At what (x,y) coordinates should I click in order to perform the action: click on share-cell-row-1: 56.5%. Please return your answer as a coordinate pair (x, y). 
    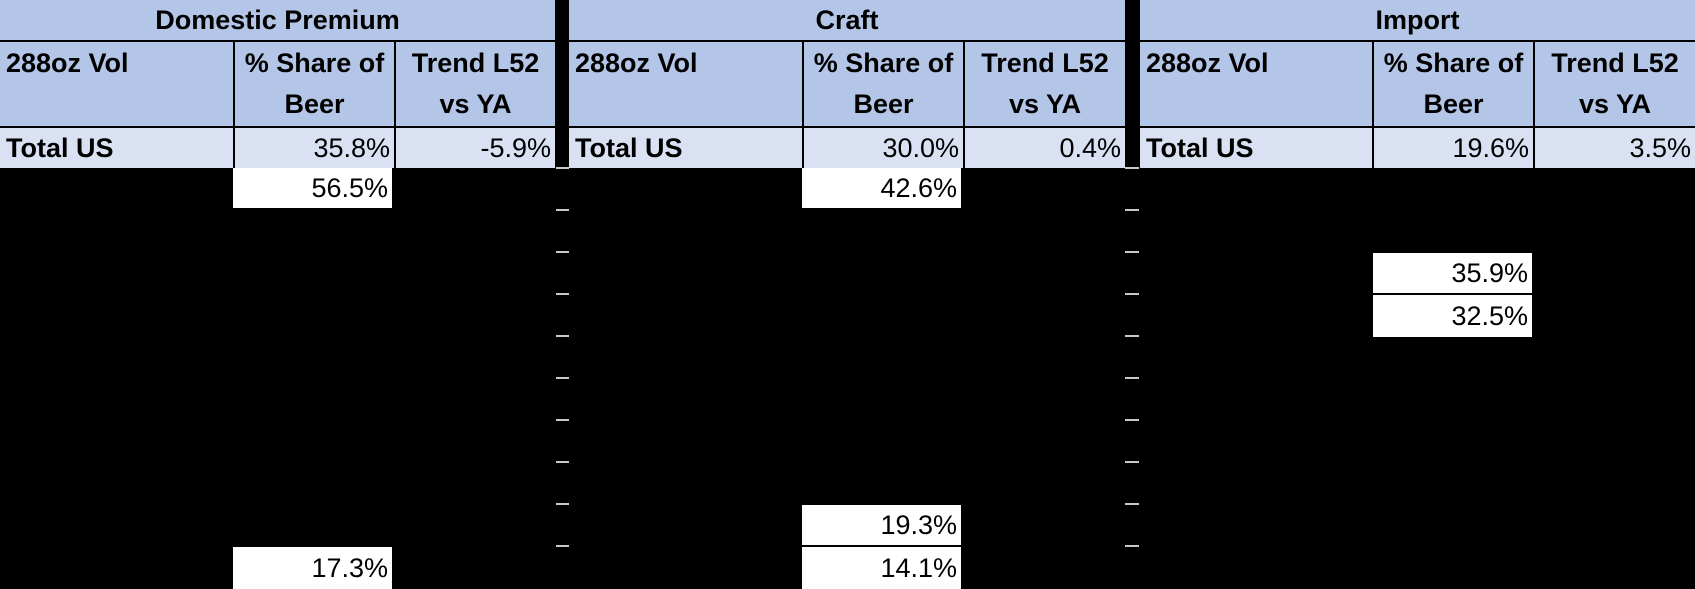
    Looking at the image, I should click on (312, 189).